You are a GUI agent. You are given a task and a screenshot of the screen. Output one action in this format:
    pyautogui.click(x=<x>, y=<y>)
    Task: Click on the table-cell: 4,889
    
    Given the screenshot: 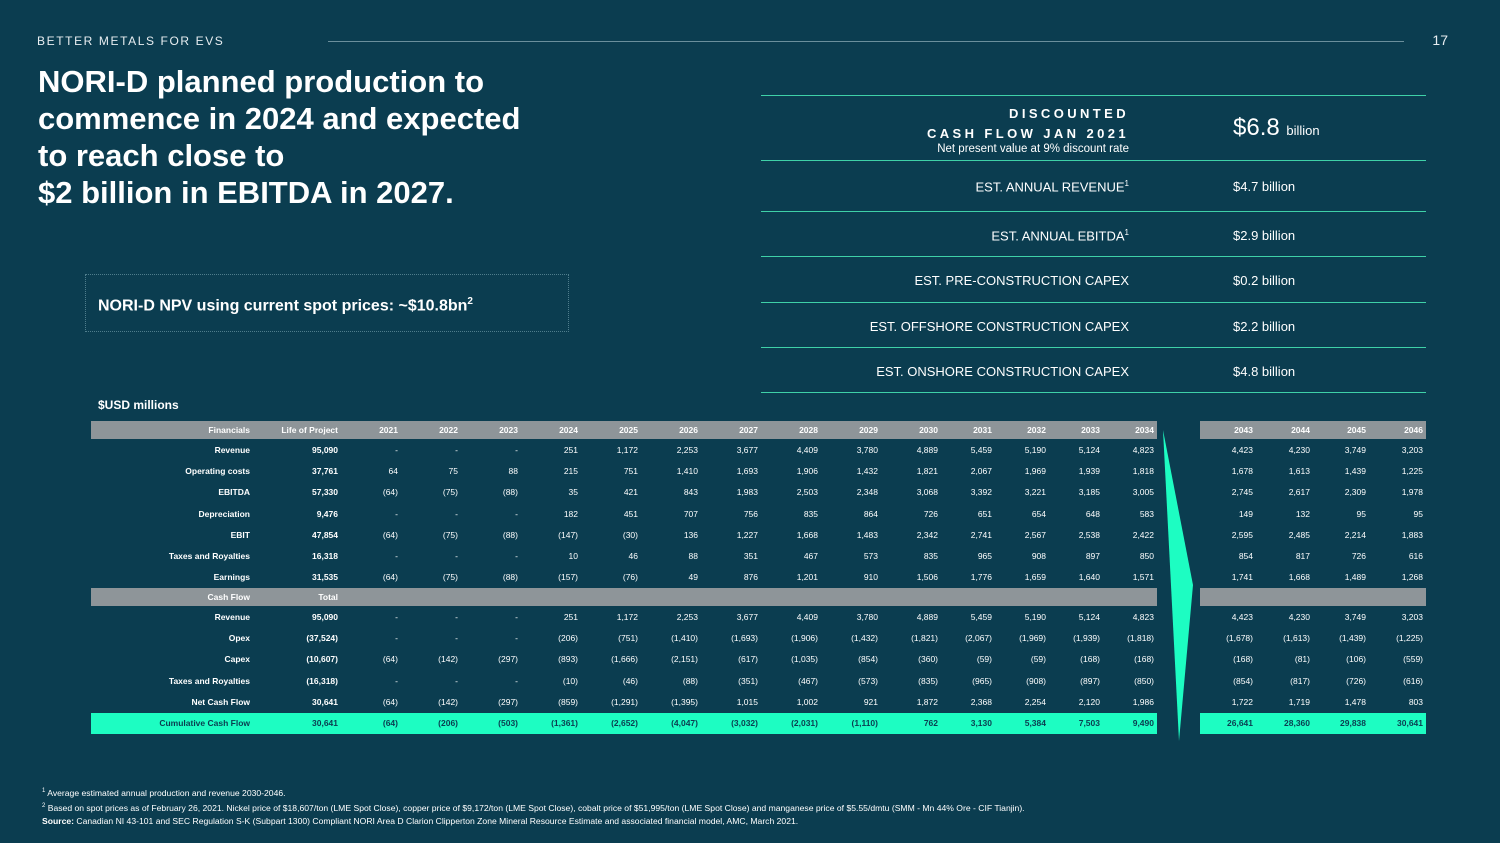 What is the action you would take?
    pyautogui.click(x=927, y=616)
    